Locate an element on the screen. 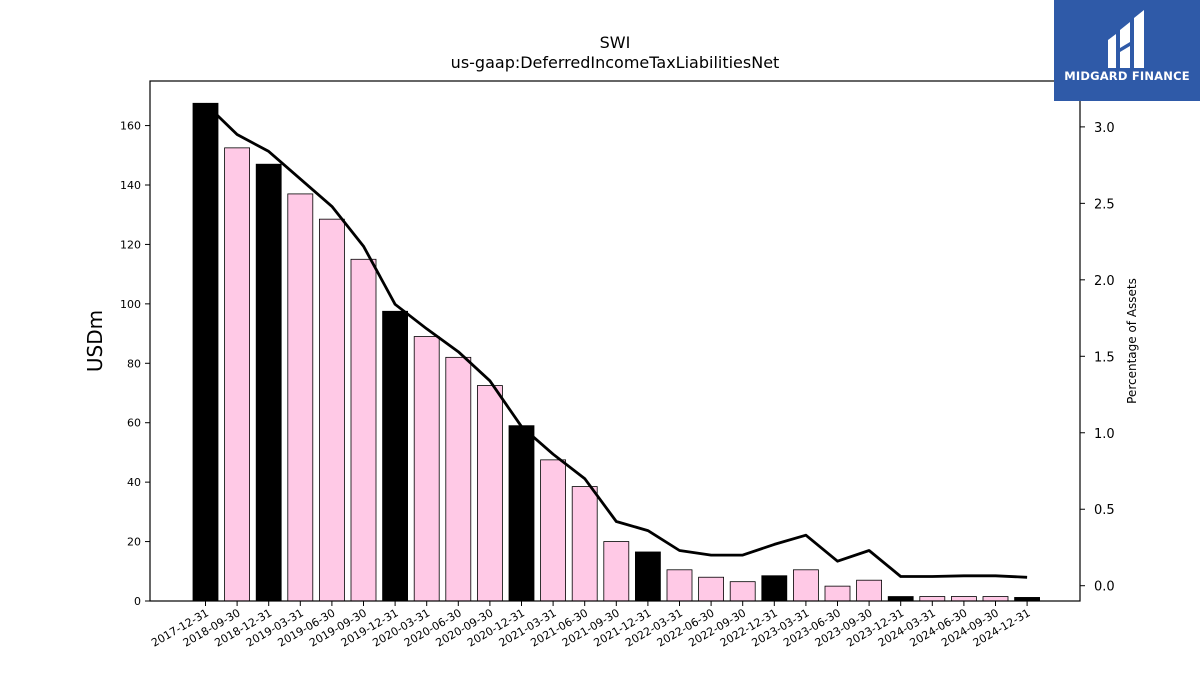  logo-text: MIDGARD FINANCE is located at coordinates (1127, 76).